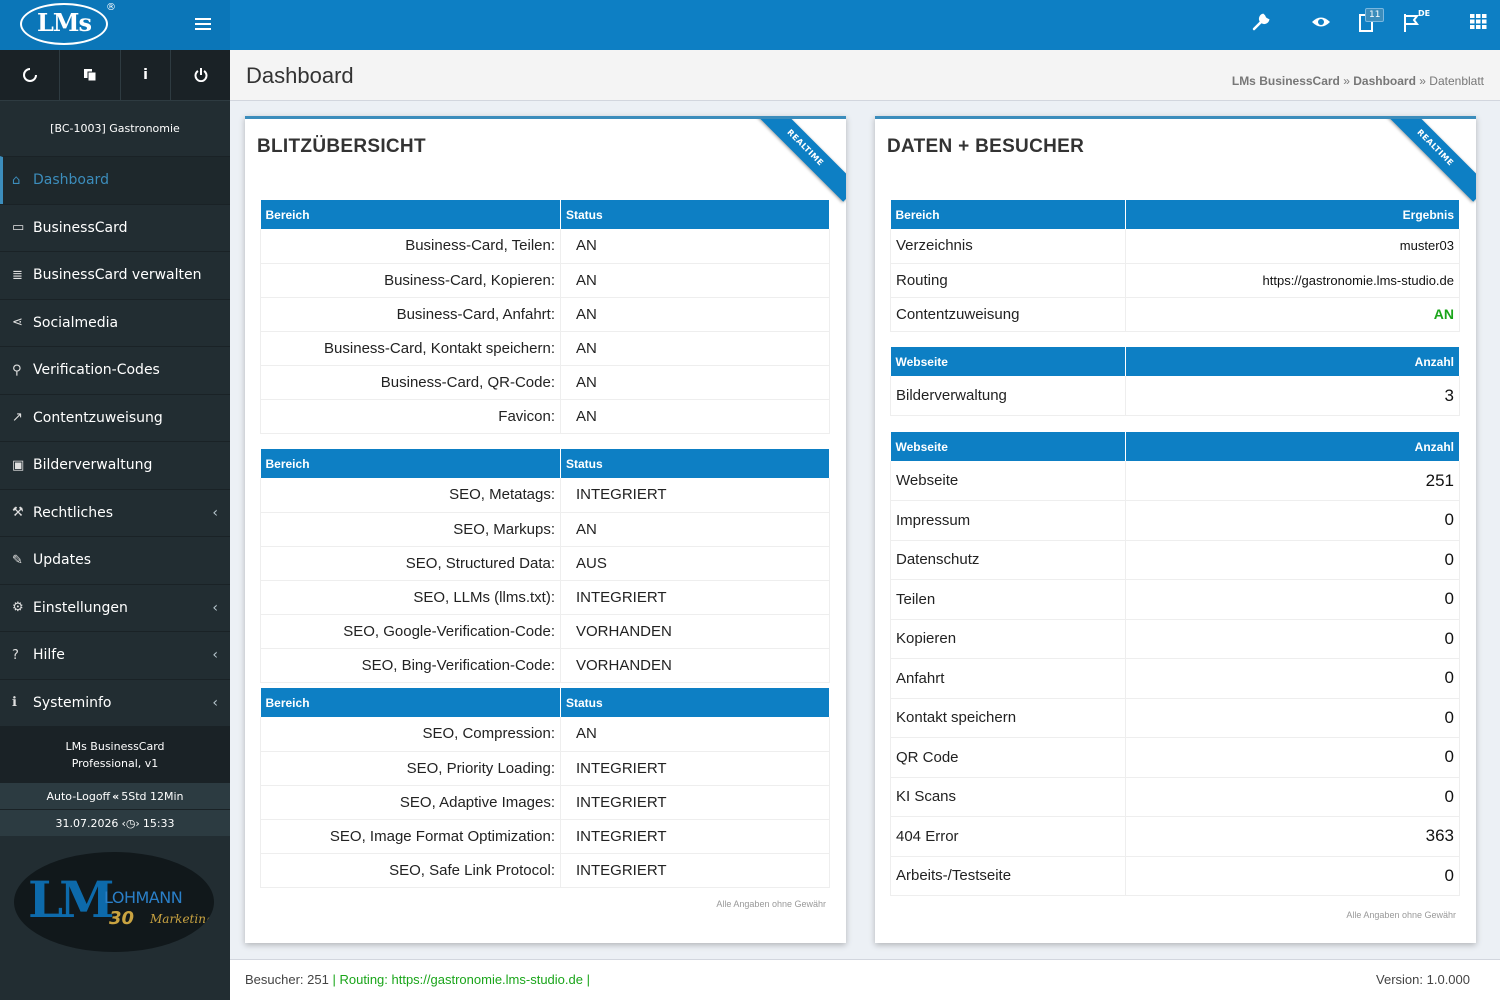  Describe the element at coordinates (64, 24) in the screenshot. I see `app-logo: LMs` at that location.